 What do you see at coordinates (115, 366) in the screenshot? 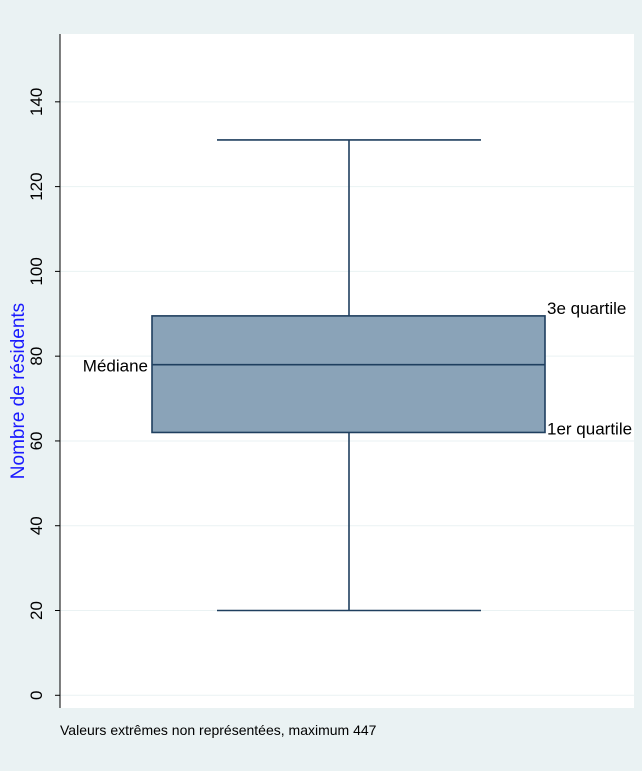
I see `median-annotation: Médiane` at bounding box center [115, 366].